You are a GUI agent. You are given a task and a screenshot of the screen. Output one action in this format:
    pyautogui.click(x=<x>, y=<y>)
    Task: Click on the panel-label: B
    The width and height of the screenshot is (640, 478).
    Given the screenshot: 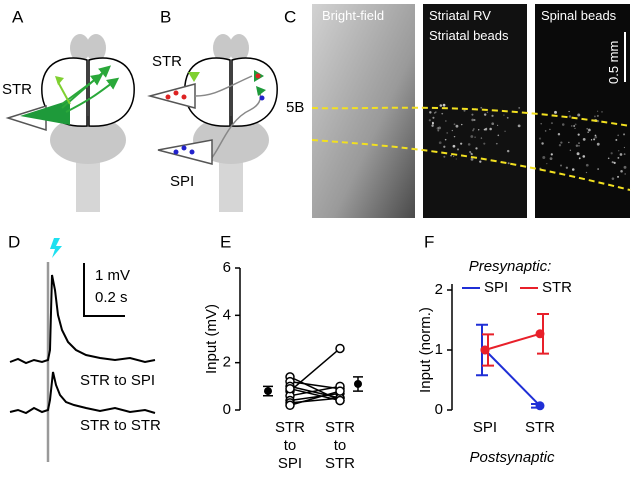 What is the action you would take?
    pyautogui.click(x=165, y=16)
    